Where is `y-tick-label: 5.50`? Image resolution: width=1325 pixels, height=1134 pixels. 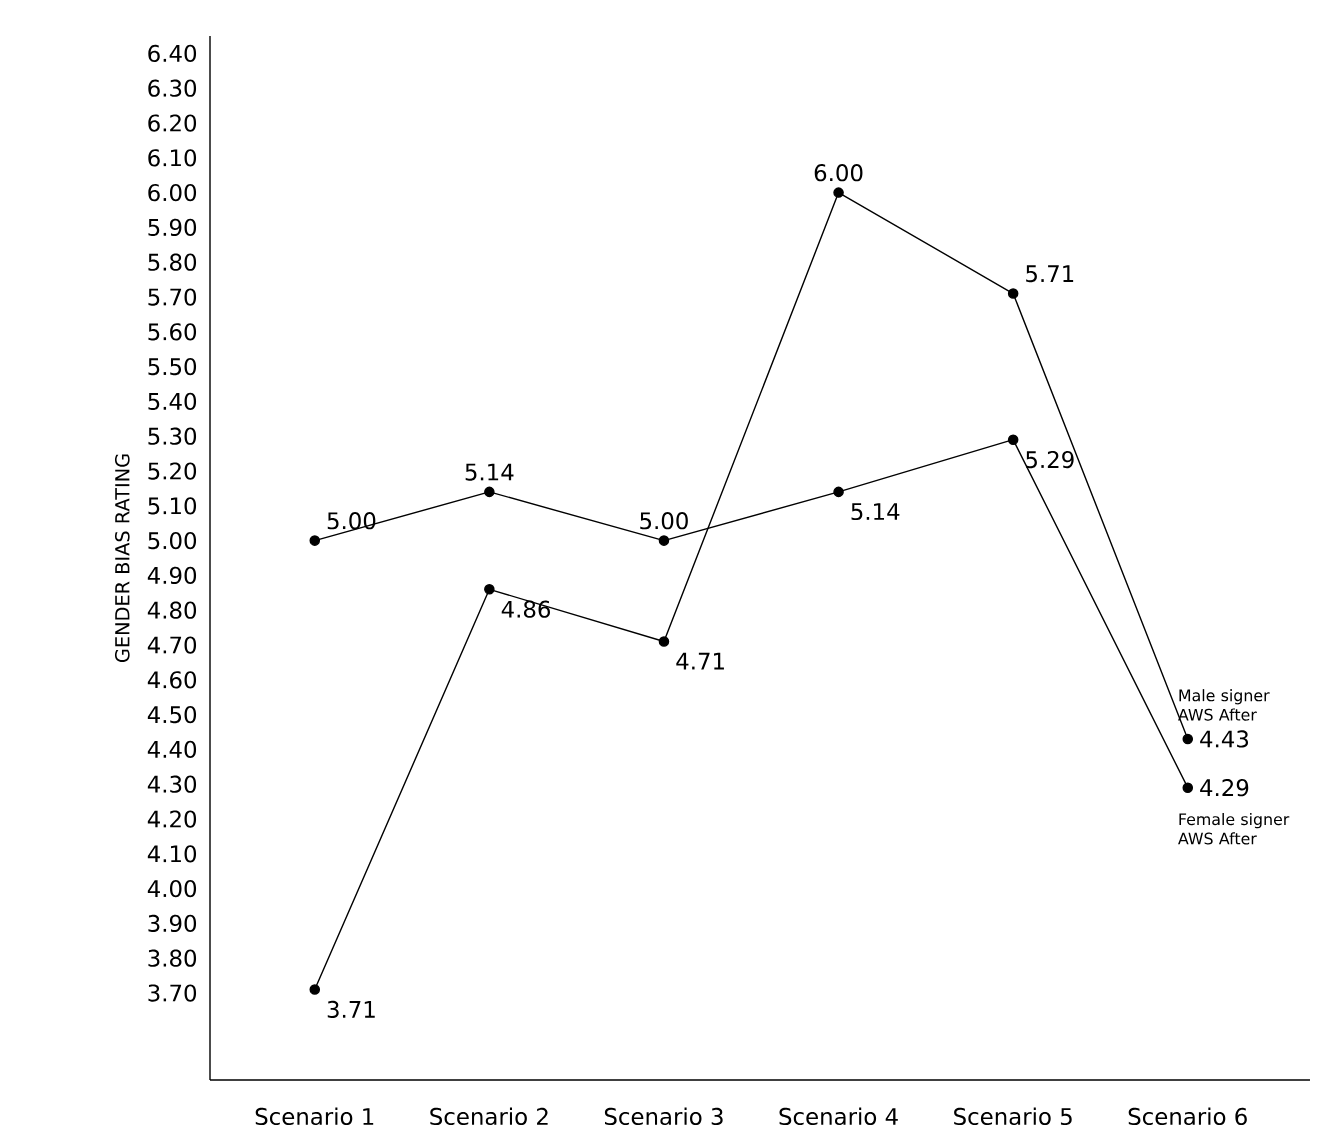 y-tick-label: 5.50 is located at coordinates (172, 367).